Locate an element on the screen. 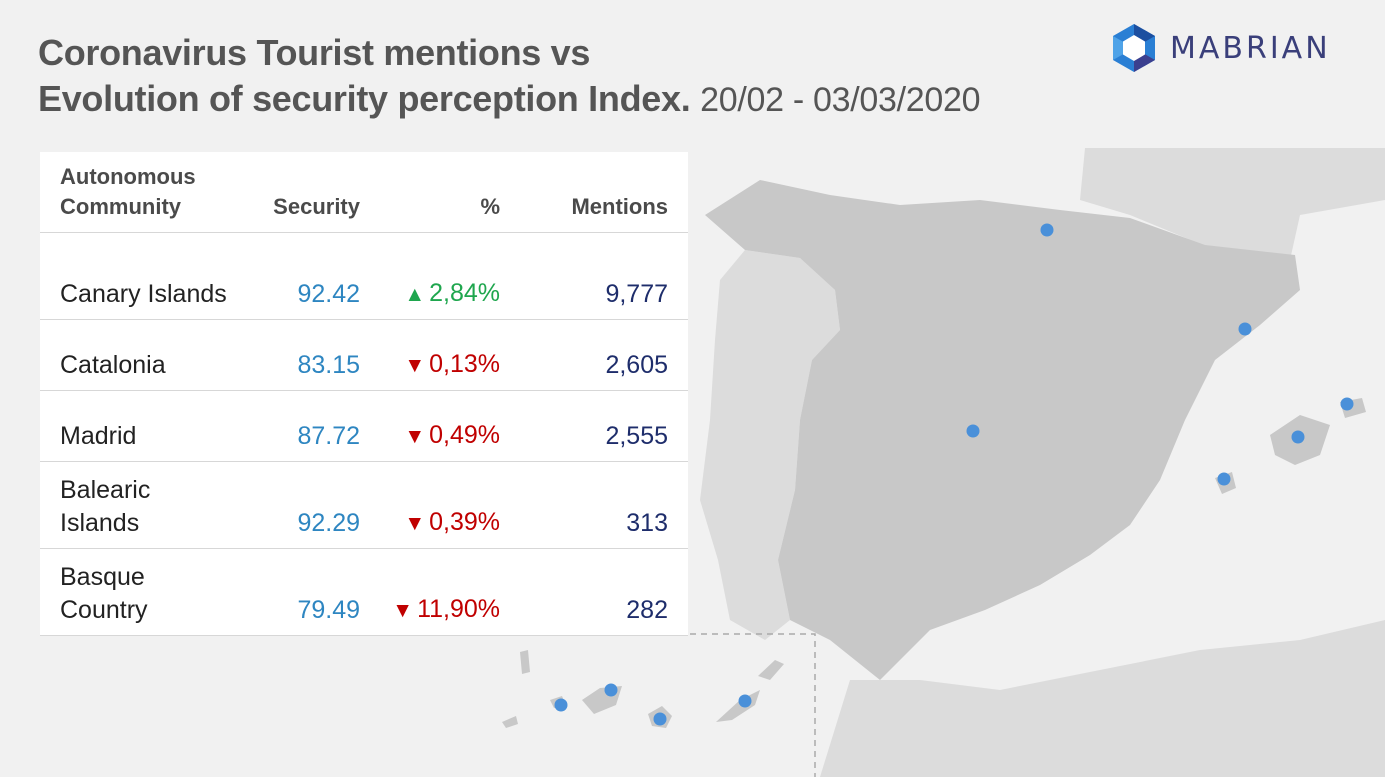 Image resolution: width=1385 pixels, height=777 pixels. row-security: 92.29 is located at coordinates (315, 505).